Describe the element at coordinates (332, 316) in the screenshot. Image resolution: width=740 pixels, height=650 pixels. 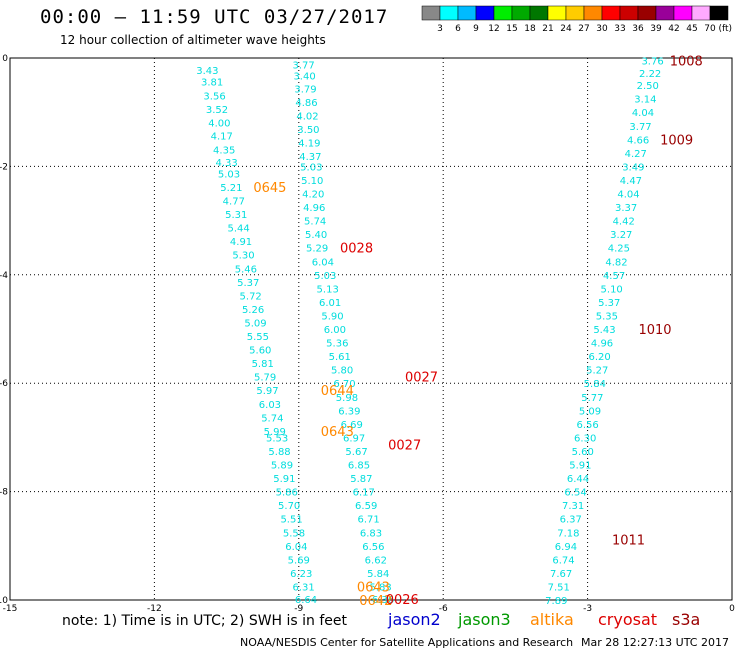
I see `swh-value: 5.90` at that location.